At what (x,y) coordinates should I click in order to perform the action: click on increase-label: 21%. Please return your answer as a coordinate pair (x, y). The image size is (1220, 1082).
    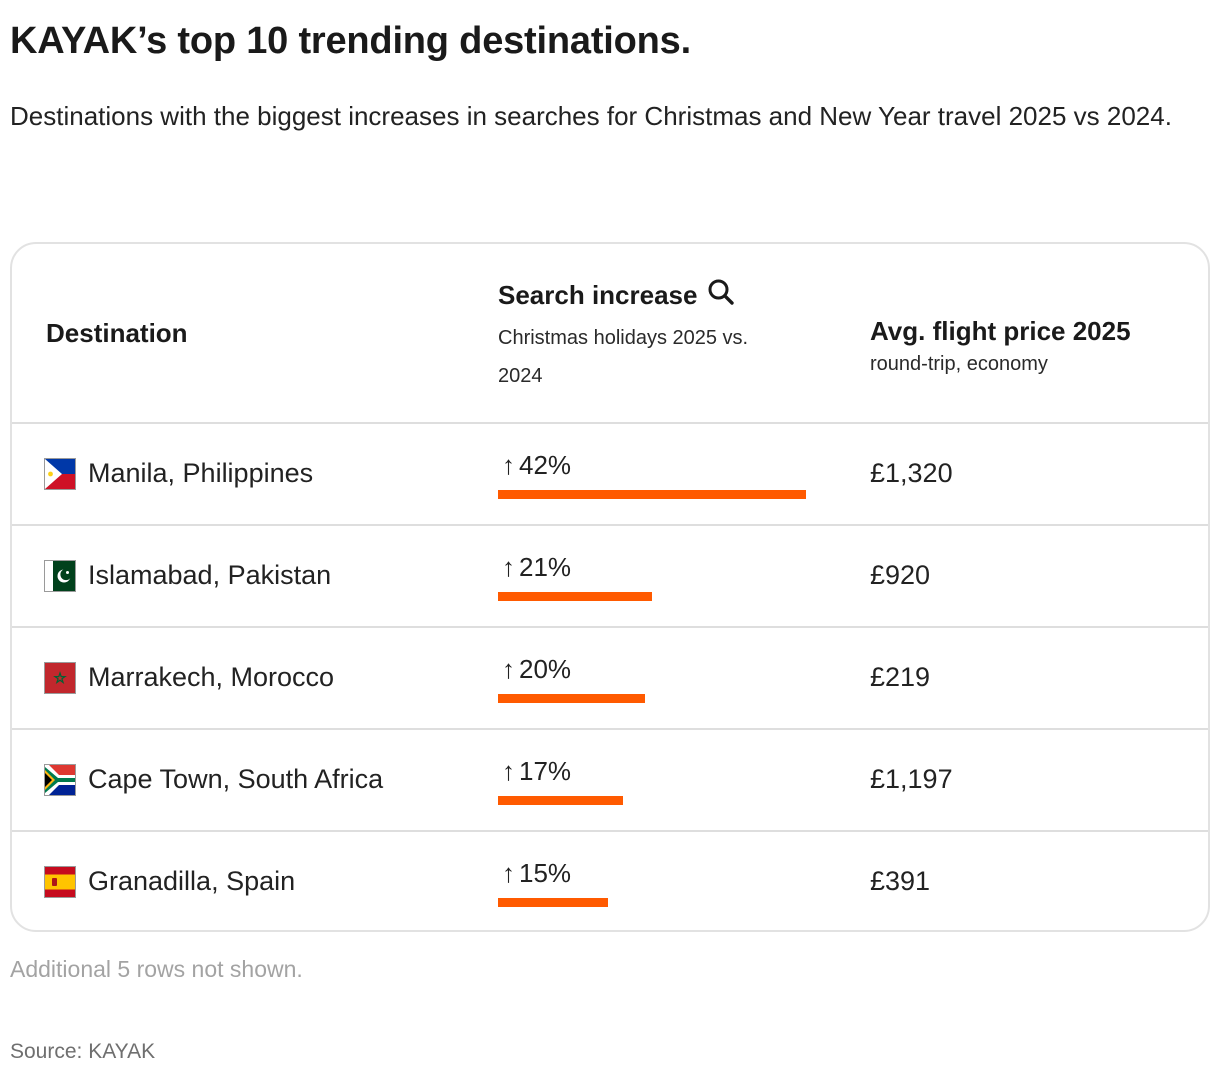
    Looking at the image, I should click on (545, 567).